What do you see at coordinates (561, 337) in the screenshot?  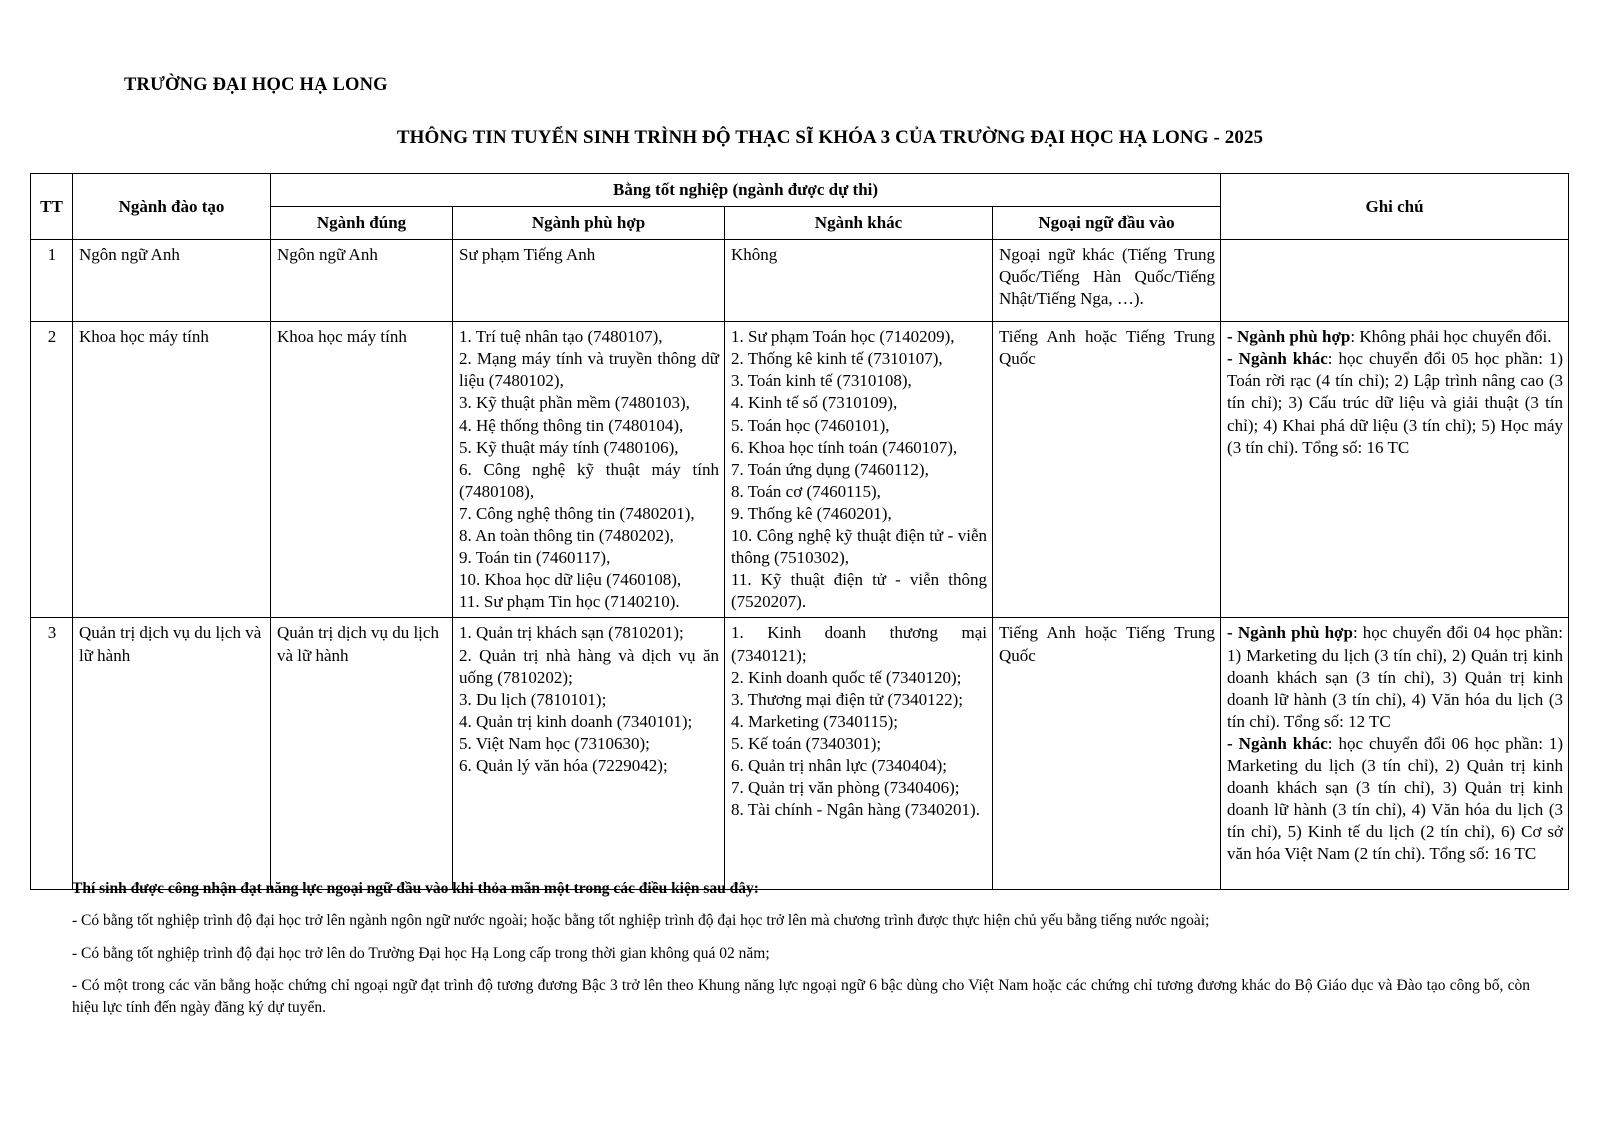 I see `list-item: 1. Trí tuệ nhân tạo (7480107),` at bounding box center [561, 337].